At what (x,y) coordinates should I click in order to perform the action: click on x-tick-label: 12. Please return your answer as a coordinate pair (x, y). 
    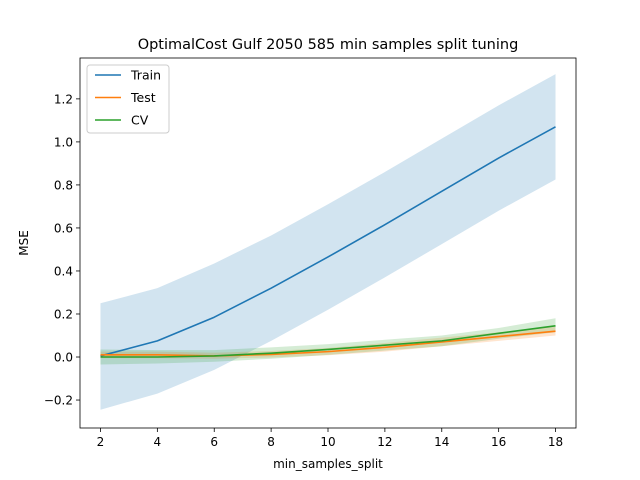
    Looking at the image, I should click on (384, 442).